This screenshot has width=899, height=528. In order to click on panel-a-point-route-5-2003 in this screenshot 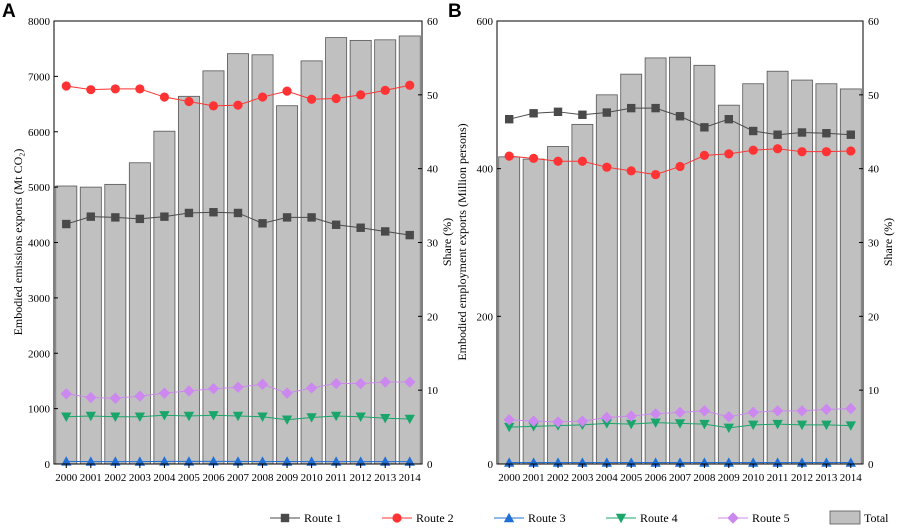, I will do `click(140, 396)`.